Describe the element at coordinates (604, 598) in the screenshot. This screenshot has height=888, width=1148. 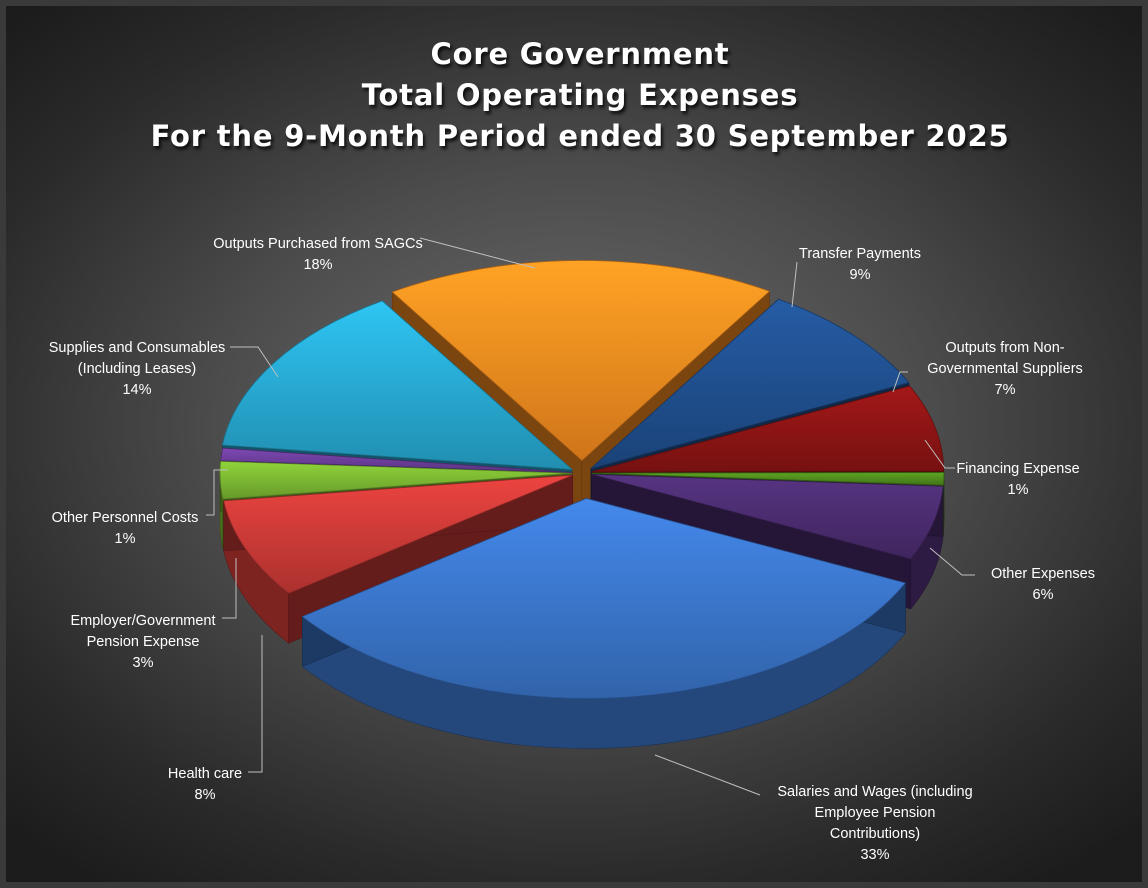
I see `pie-slice-salaries-and-wages-including-employee-pension-contributions` at that location.